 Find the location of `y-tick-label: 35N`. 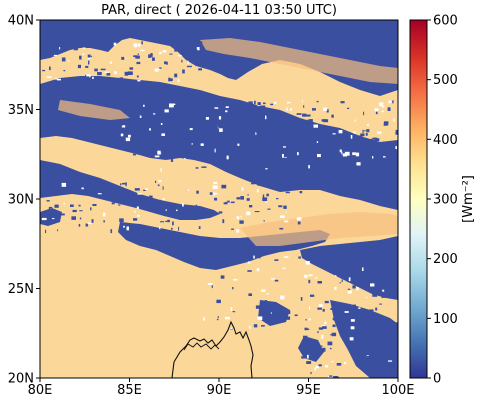

y-tick-label: 35N is located at coordinates (21, 110).